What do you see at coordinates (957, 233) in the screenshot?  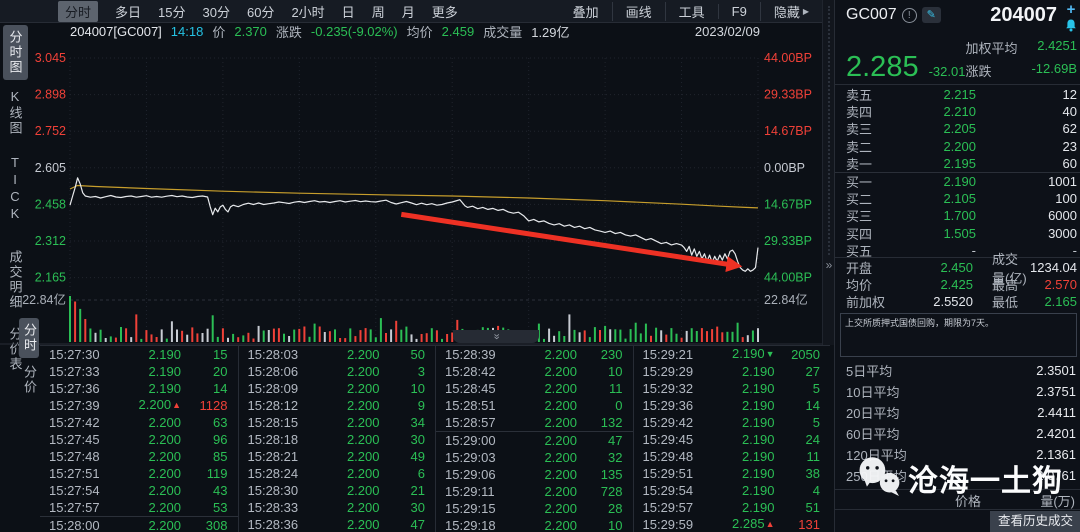 I see `book-level-buy4: 买四 1.505 3000` at bounding box center [957, 233].